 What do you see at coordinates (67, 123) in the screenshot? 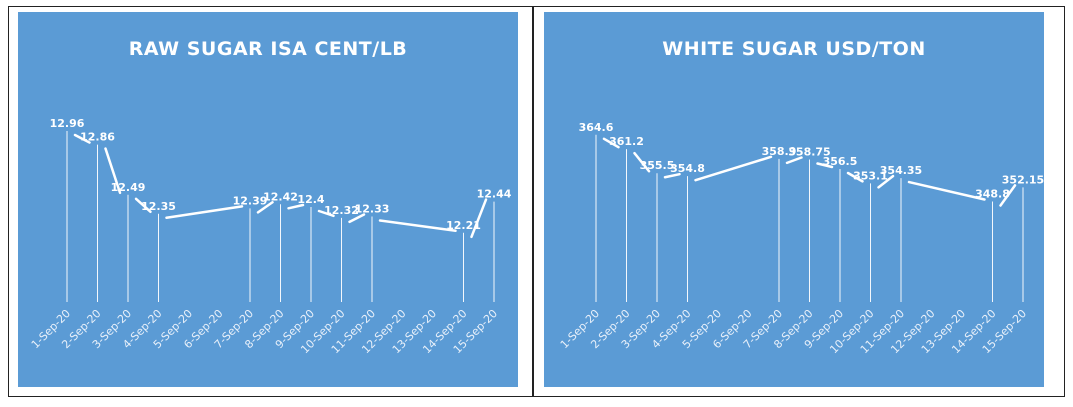
I see `data-label: 12.96` at bounding box center [67, 123].